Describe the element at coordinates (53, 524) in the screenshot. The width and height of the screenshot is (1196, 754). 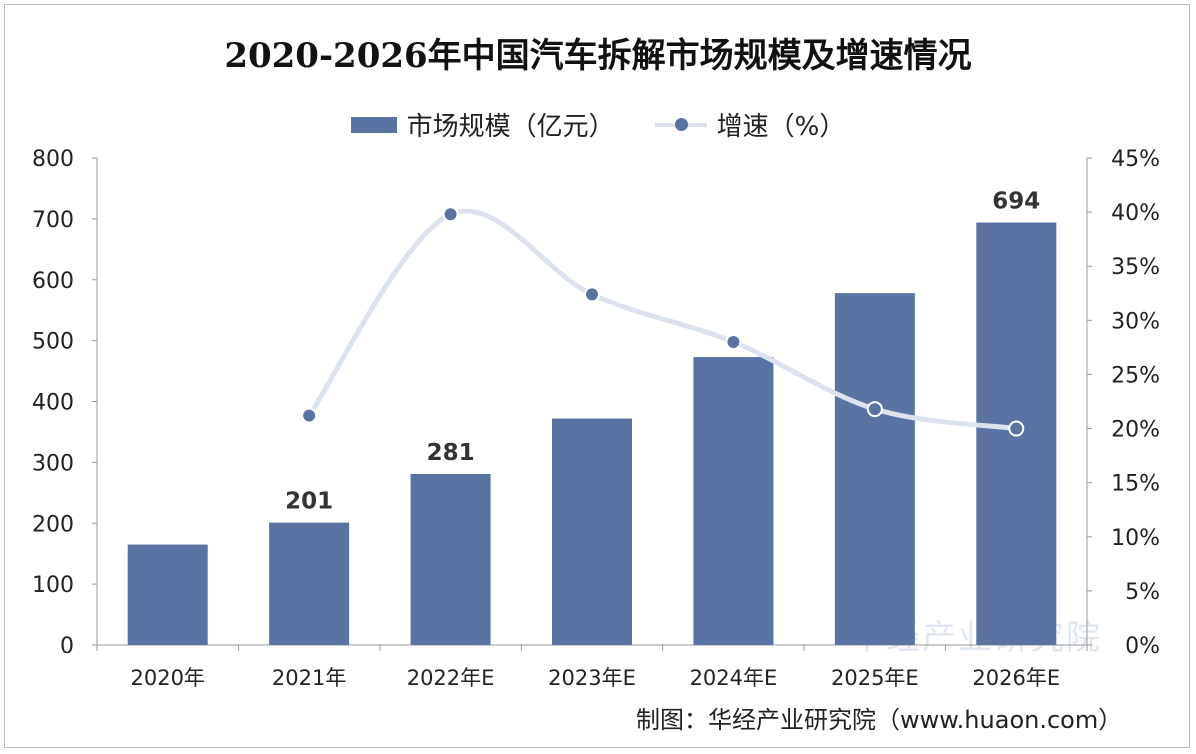
I see `left-tick-label: 200` at that location.